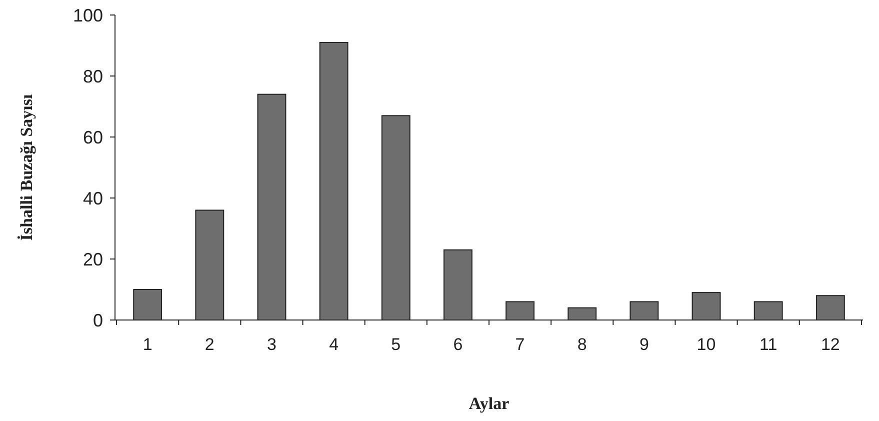 The height and width of the screenshot is (421, 879). What do you see at coordinates (271, 344) in the screenshot?
I see `x-tick-label: 3` at bounding box center [271, 344].